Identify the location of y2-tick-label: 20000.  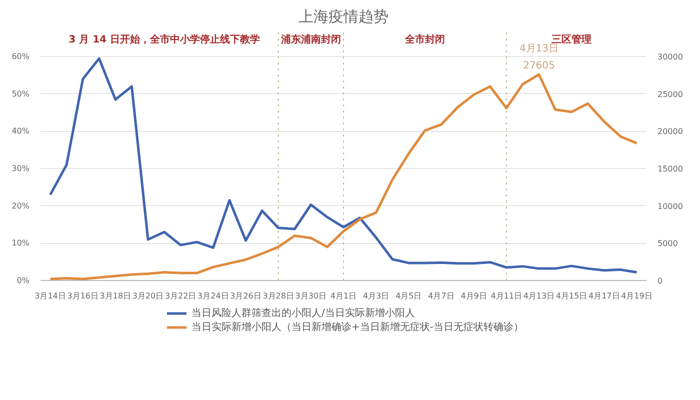
(670, 131).